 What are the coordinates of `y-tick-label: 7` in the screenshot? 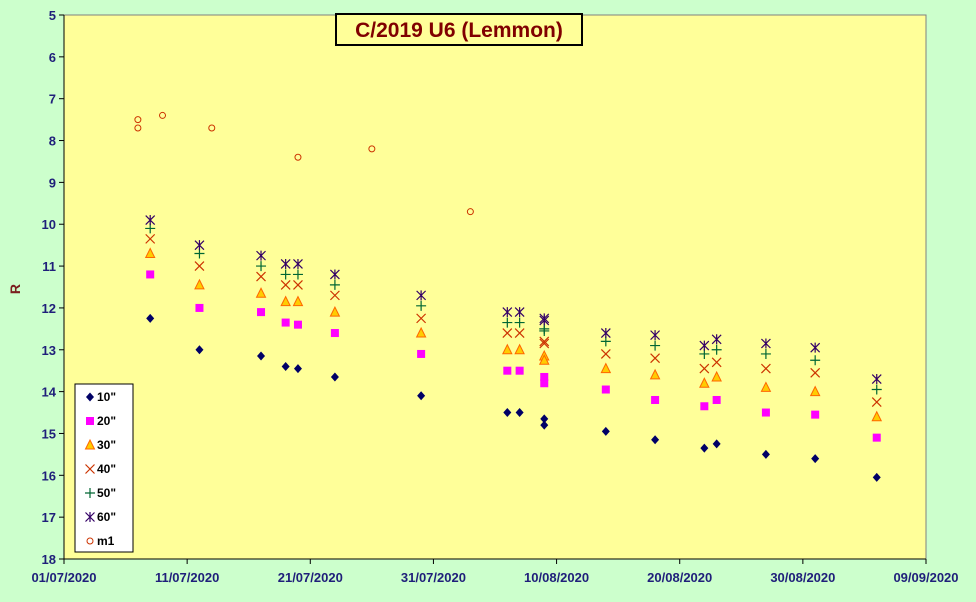 It's located at (52, 99).